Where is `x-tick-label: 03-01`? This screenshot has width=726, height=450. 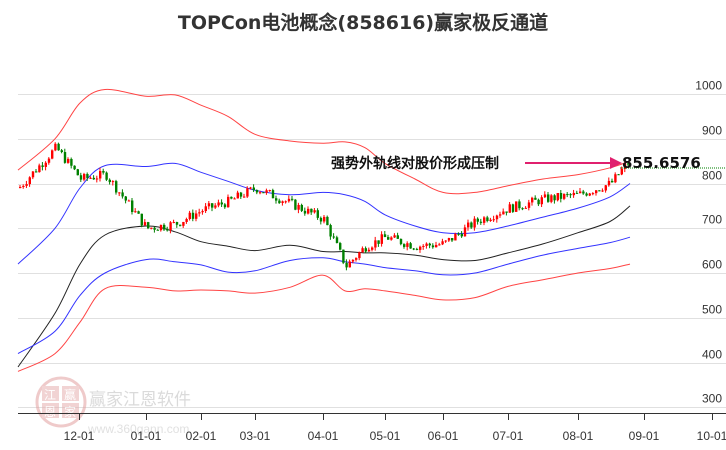
x-tick-label: 03-01 is located at coordinates (255, 436).